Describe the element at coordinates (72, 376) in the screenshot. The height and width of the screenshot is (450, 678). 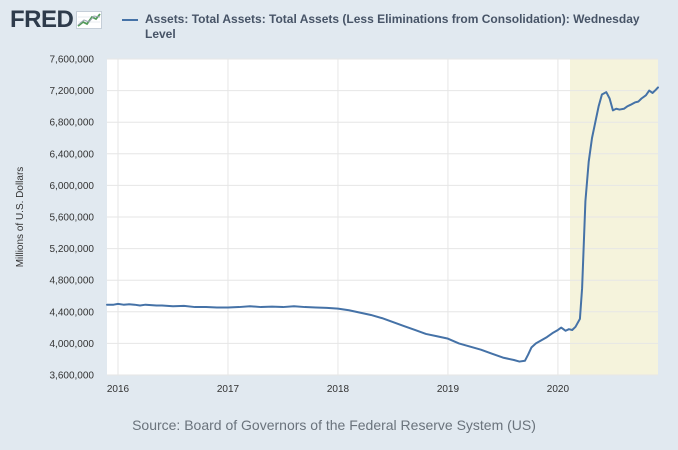
I see `y-tick-label: 3,600,000` at that location.